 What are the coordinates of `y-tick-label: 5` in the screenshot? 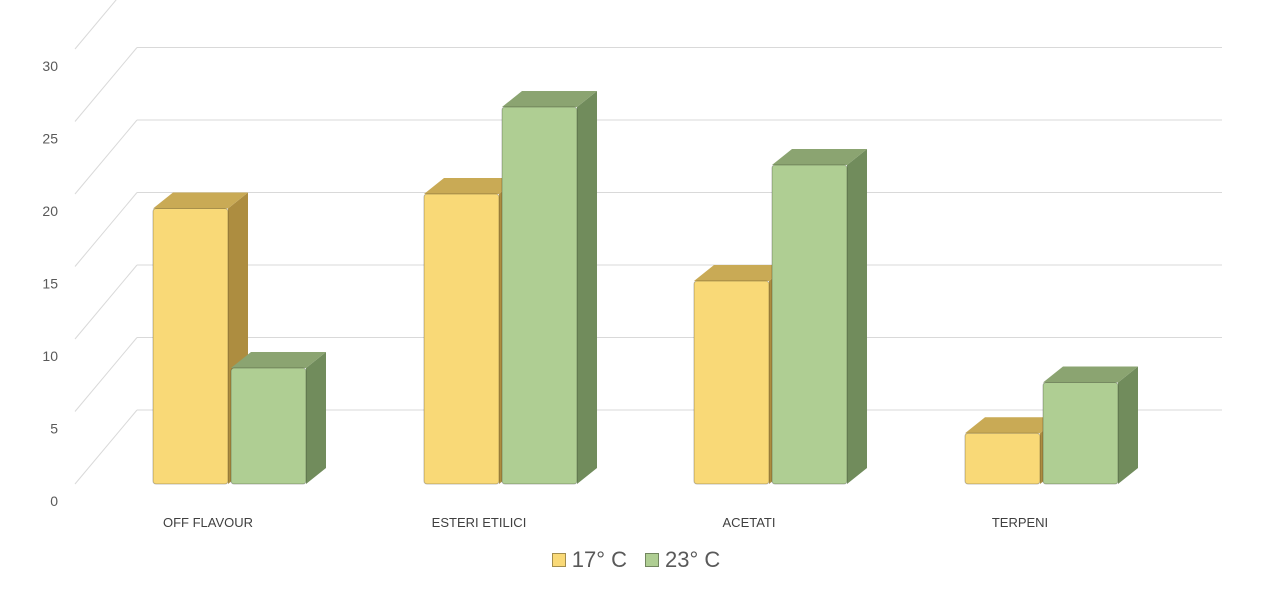 It's located at (54, 429).